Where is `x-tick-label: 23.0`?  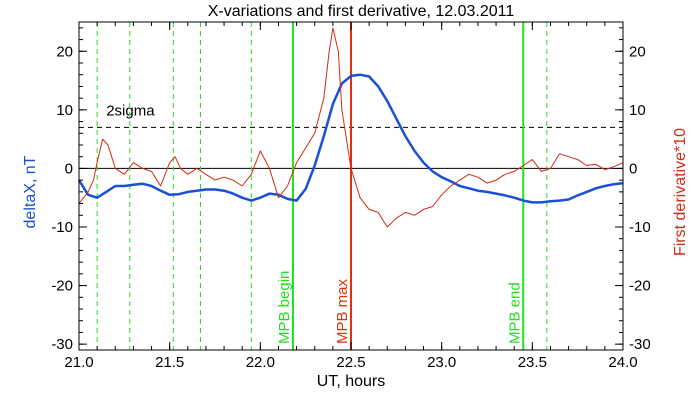 x-tick-label: 23.0 is located at coordinates (441, 362).